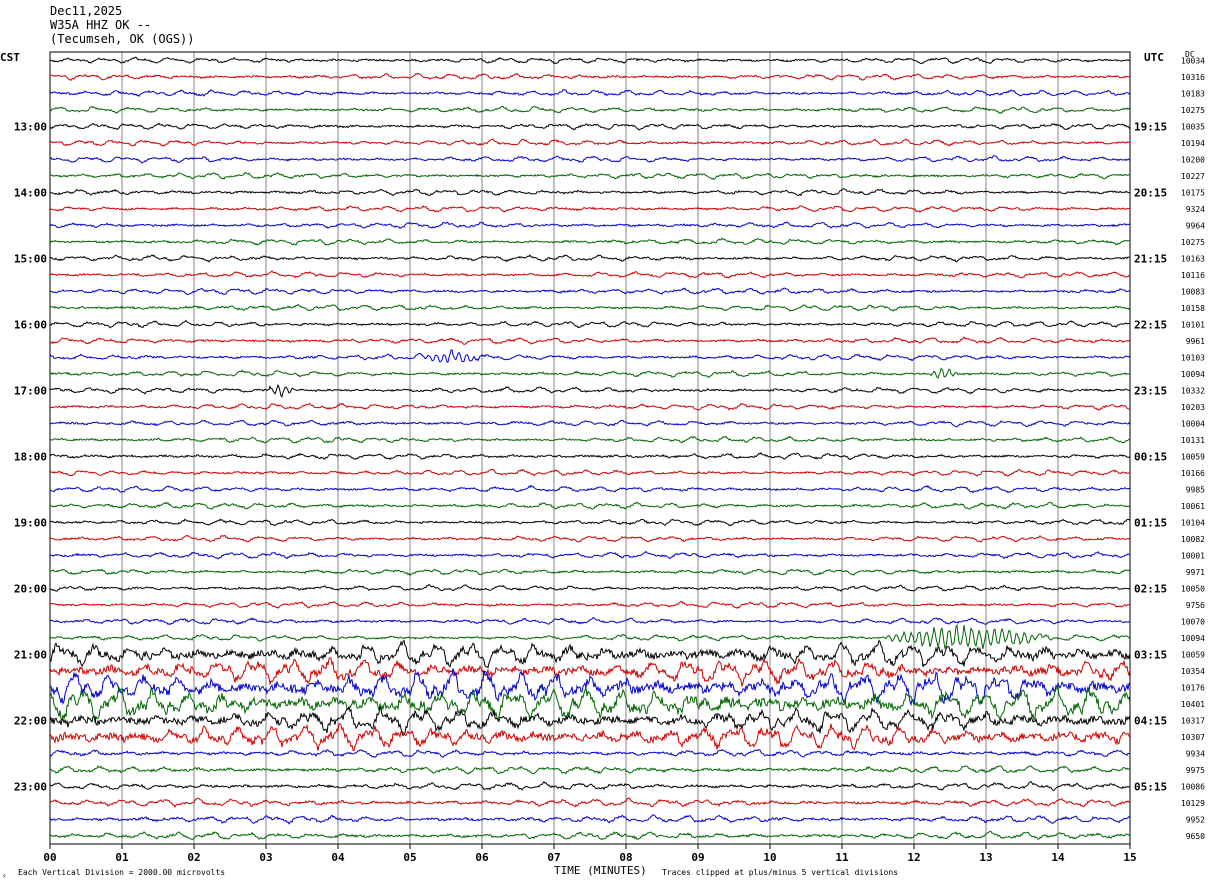  I want to click on dc-offset-label: 10317, so click(1193, 720).